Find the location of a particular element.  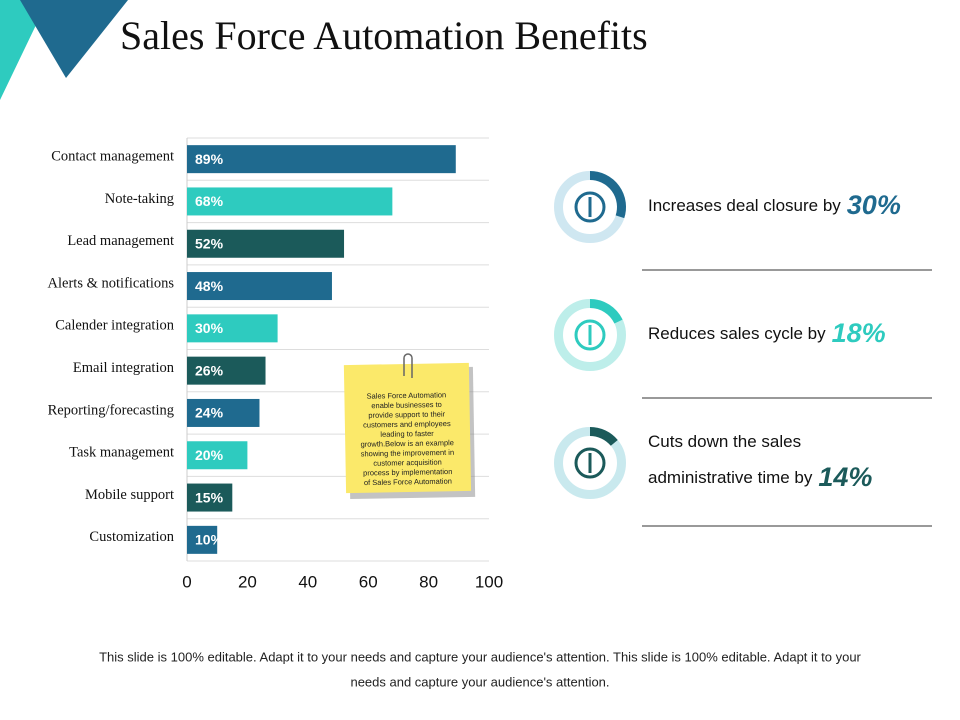

stat-value: 30% is located at coordinates (874, 205).